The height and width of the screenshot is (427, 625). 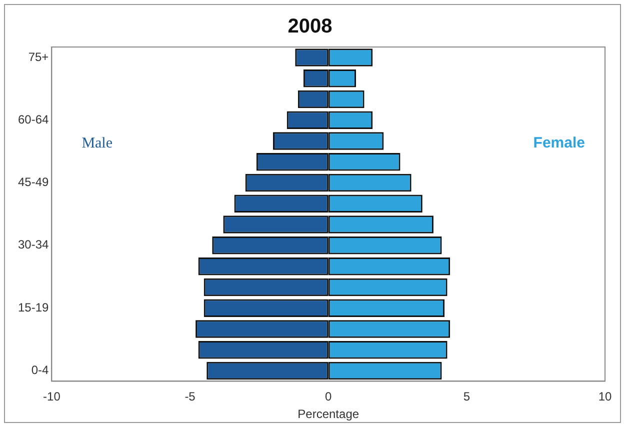 What do you see at coordinates (40, 370) in the screenshot?
I see `y-tick-label: 0-4` at bounding box center [40, 370].